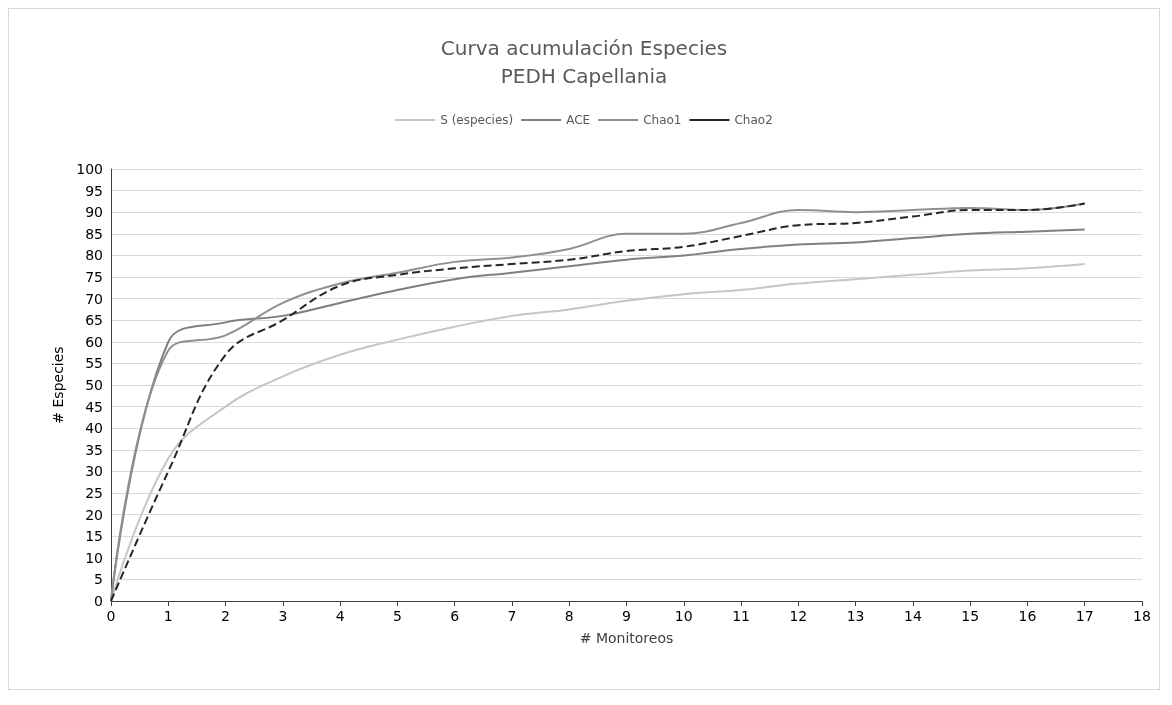 The width and height of the screenshot is (1172, 705). What do you see at coordinates (94, 471) in the screenshot?
I see `y-tick-label: 30` at bounding box center [94, 471].